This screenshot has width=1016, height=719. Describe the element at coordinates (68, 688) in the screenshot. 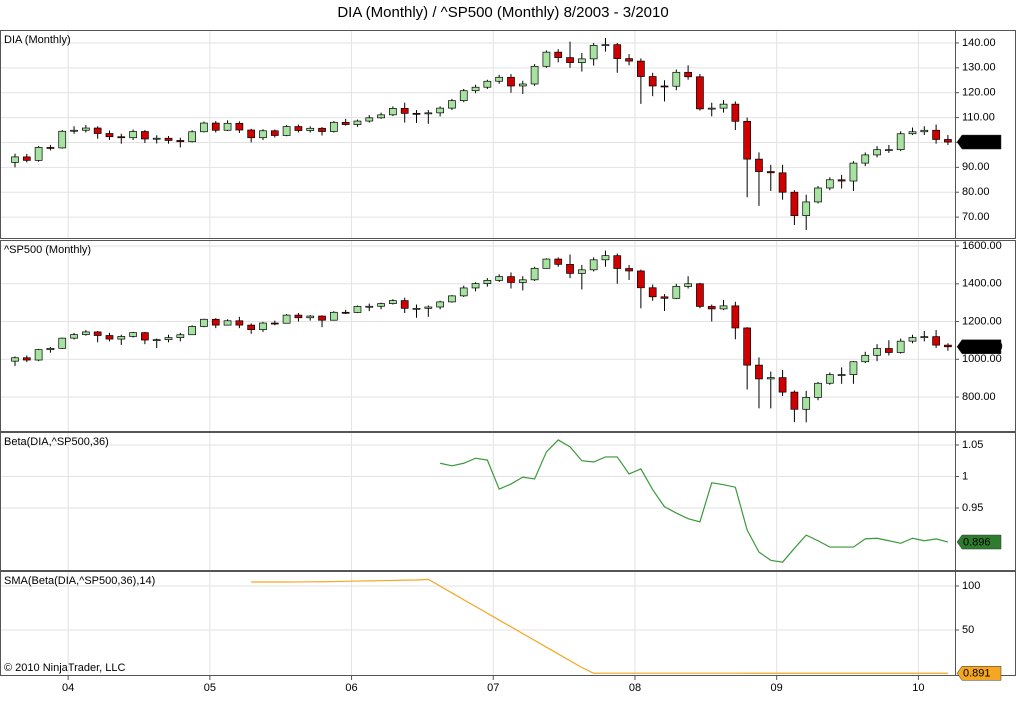

I see `x-tick-label: 04` at that location.